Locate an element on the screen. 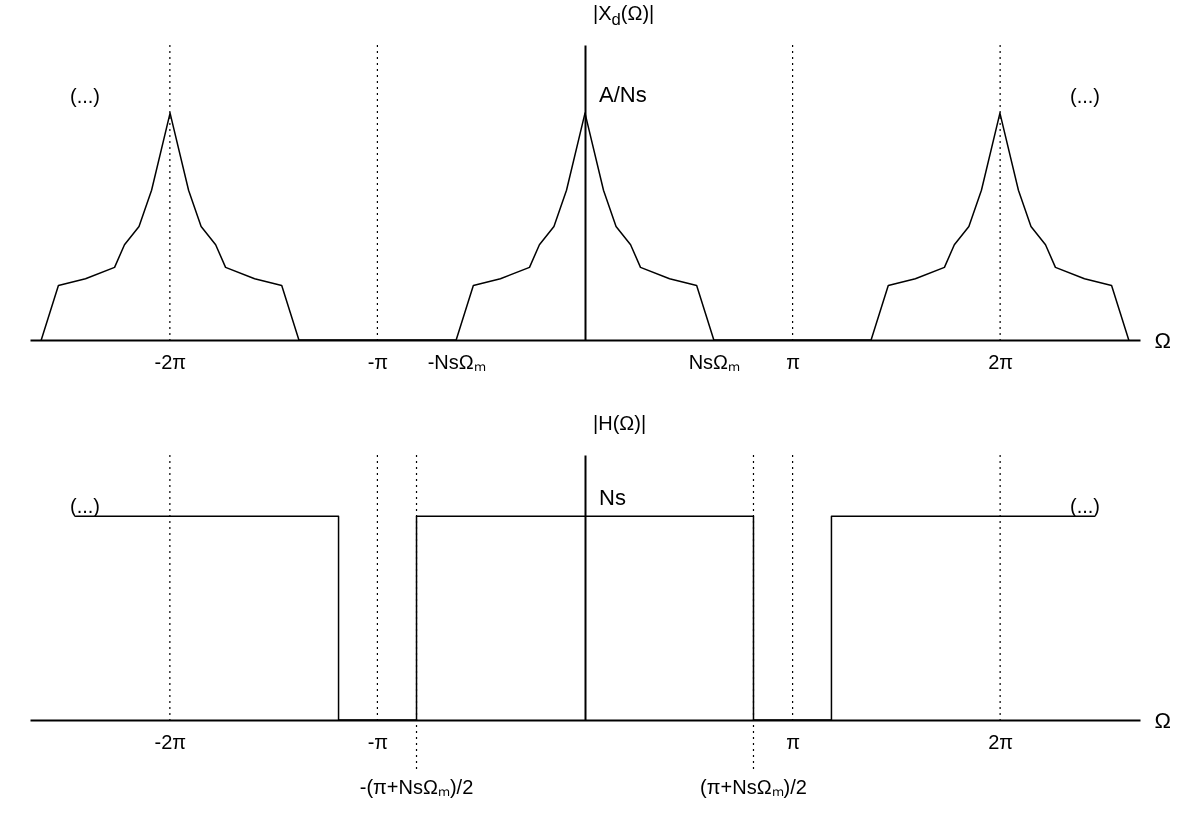 The height and width of the screenshot is (825, 1195). y-axis-title: |X$_{d}$(Ω)| is located at coordinates (624, 16).